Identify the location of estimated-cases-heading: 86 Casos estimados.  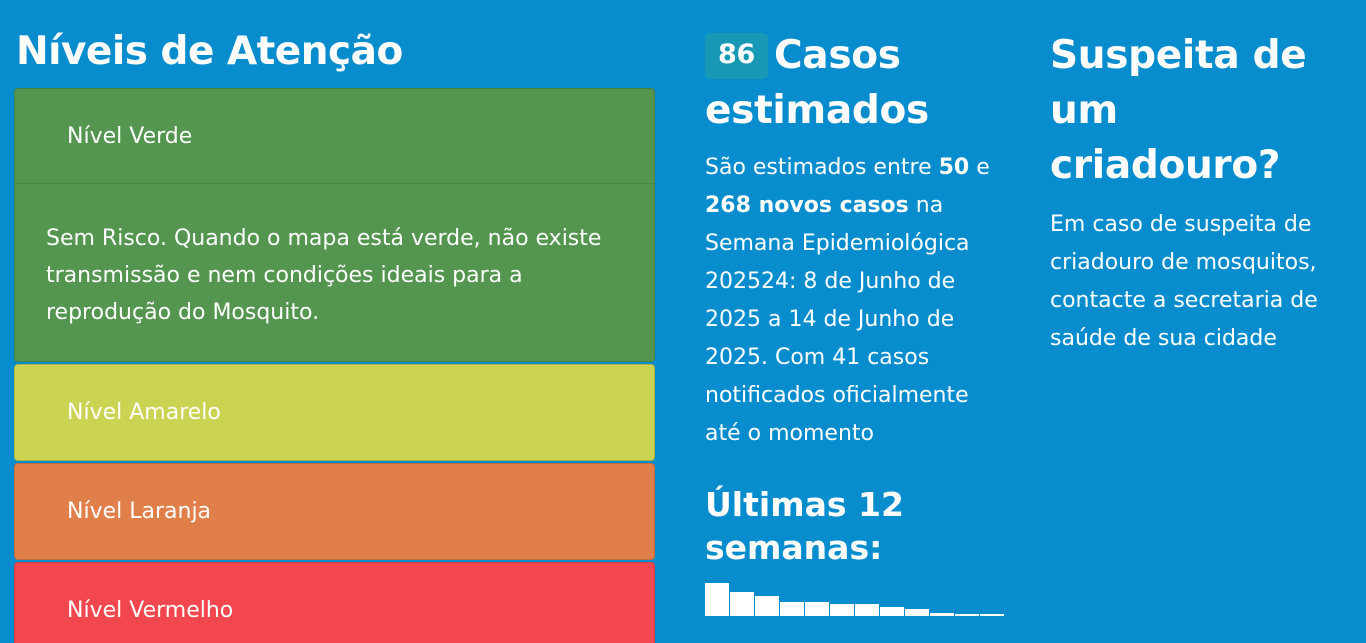
(855, 83).